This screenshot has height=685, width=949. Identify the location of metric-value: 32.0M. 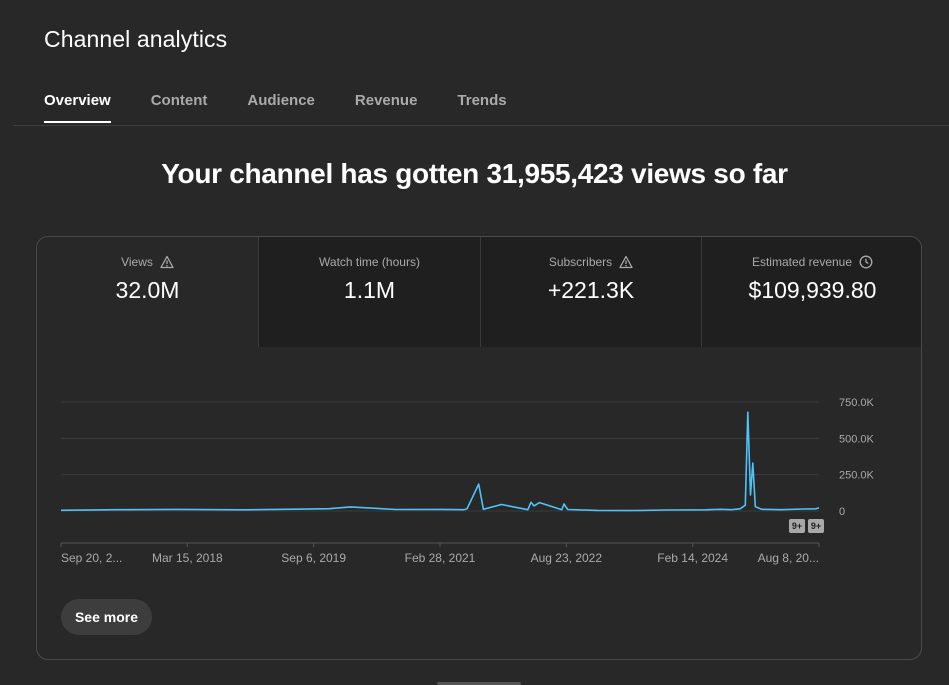
(147, 290).